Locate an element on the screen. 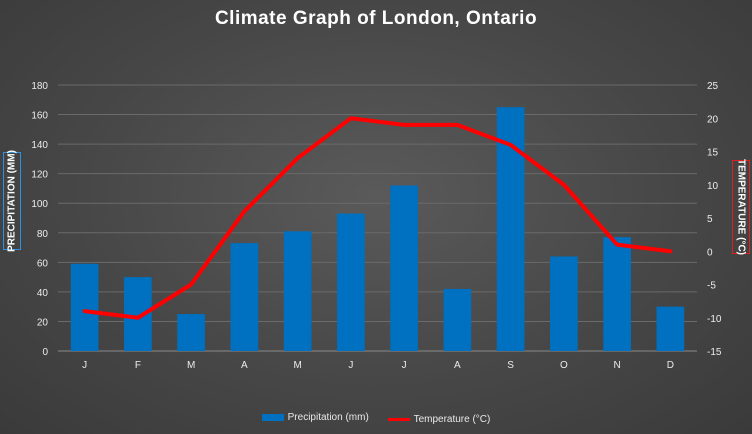  right-tick-label: 5 is located at coordinates (710, 219).